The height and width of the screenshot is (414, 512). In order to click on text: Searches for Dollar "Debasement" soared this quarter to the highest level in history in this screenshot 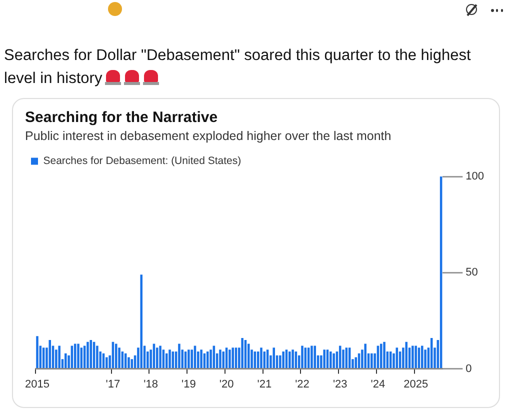, I will do `click(237, 67)`.